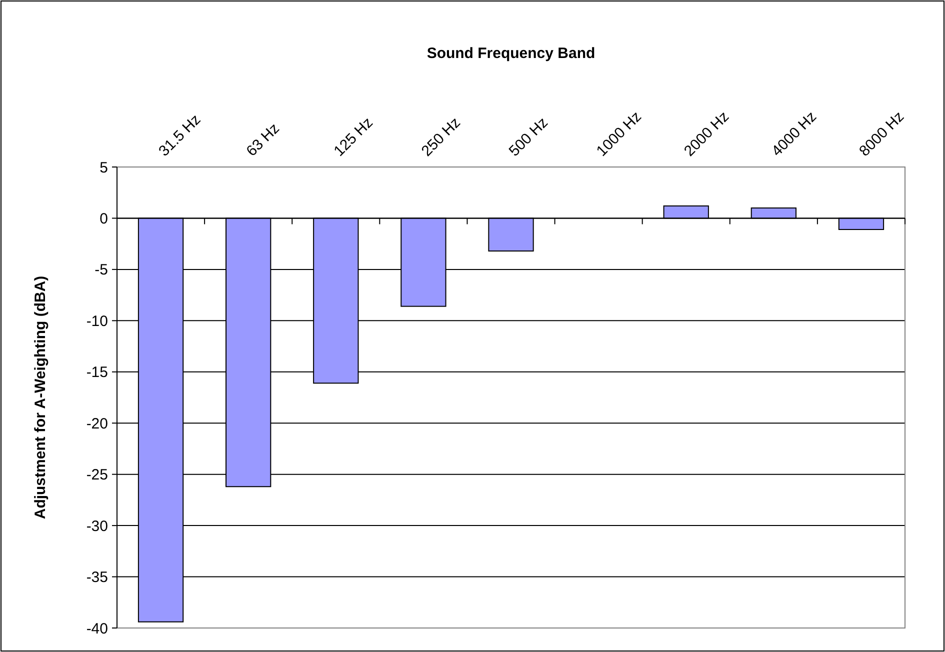  Describe the element at coordinates (104, 167) in the screenshot. I see `y-tick-label: 5` at that location.